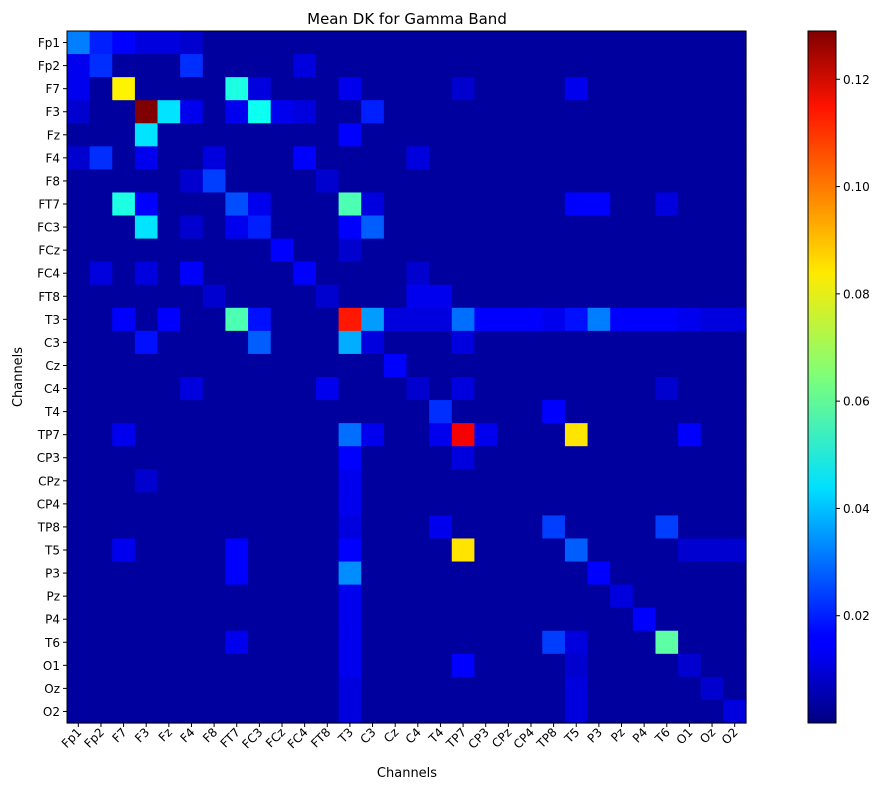  Describe the element at coordinates (418, 389) in the screenshot. I see `heatmap-cell-C4-C4` at that location.